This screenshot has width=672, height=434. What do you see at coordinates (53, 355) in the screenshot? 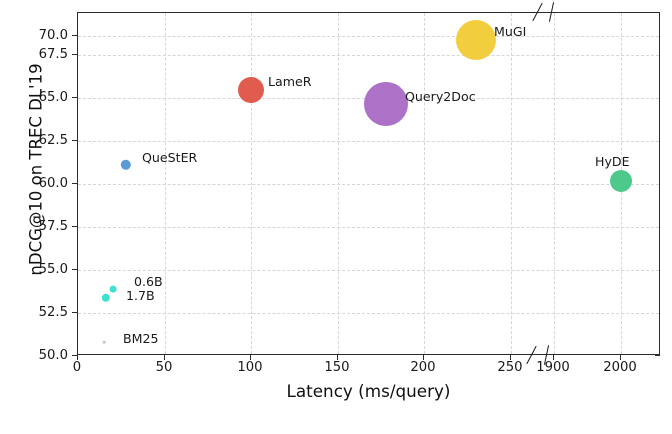
I see `y-tick-label: 50.0` at bounding box center [53, 355].